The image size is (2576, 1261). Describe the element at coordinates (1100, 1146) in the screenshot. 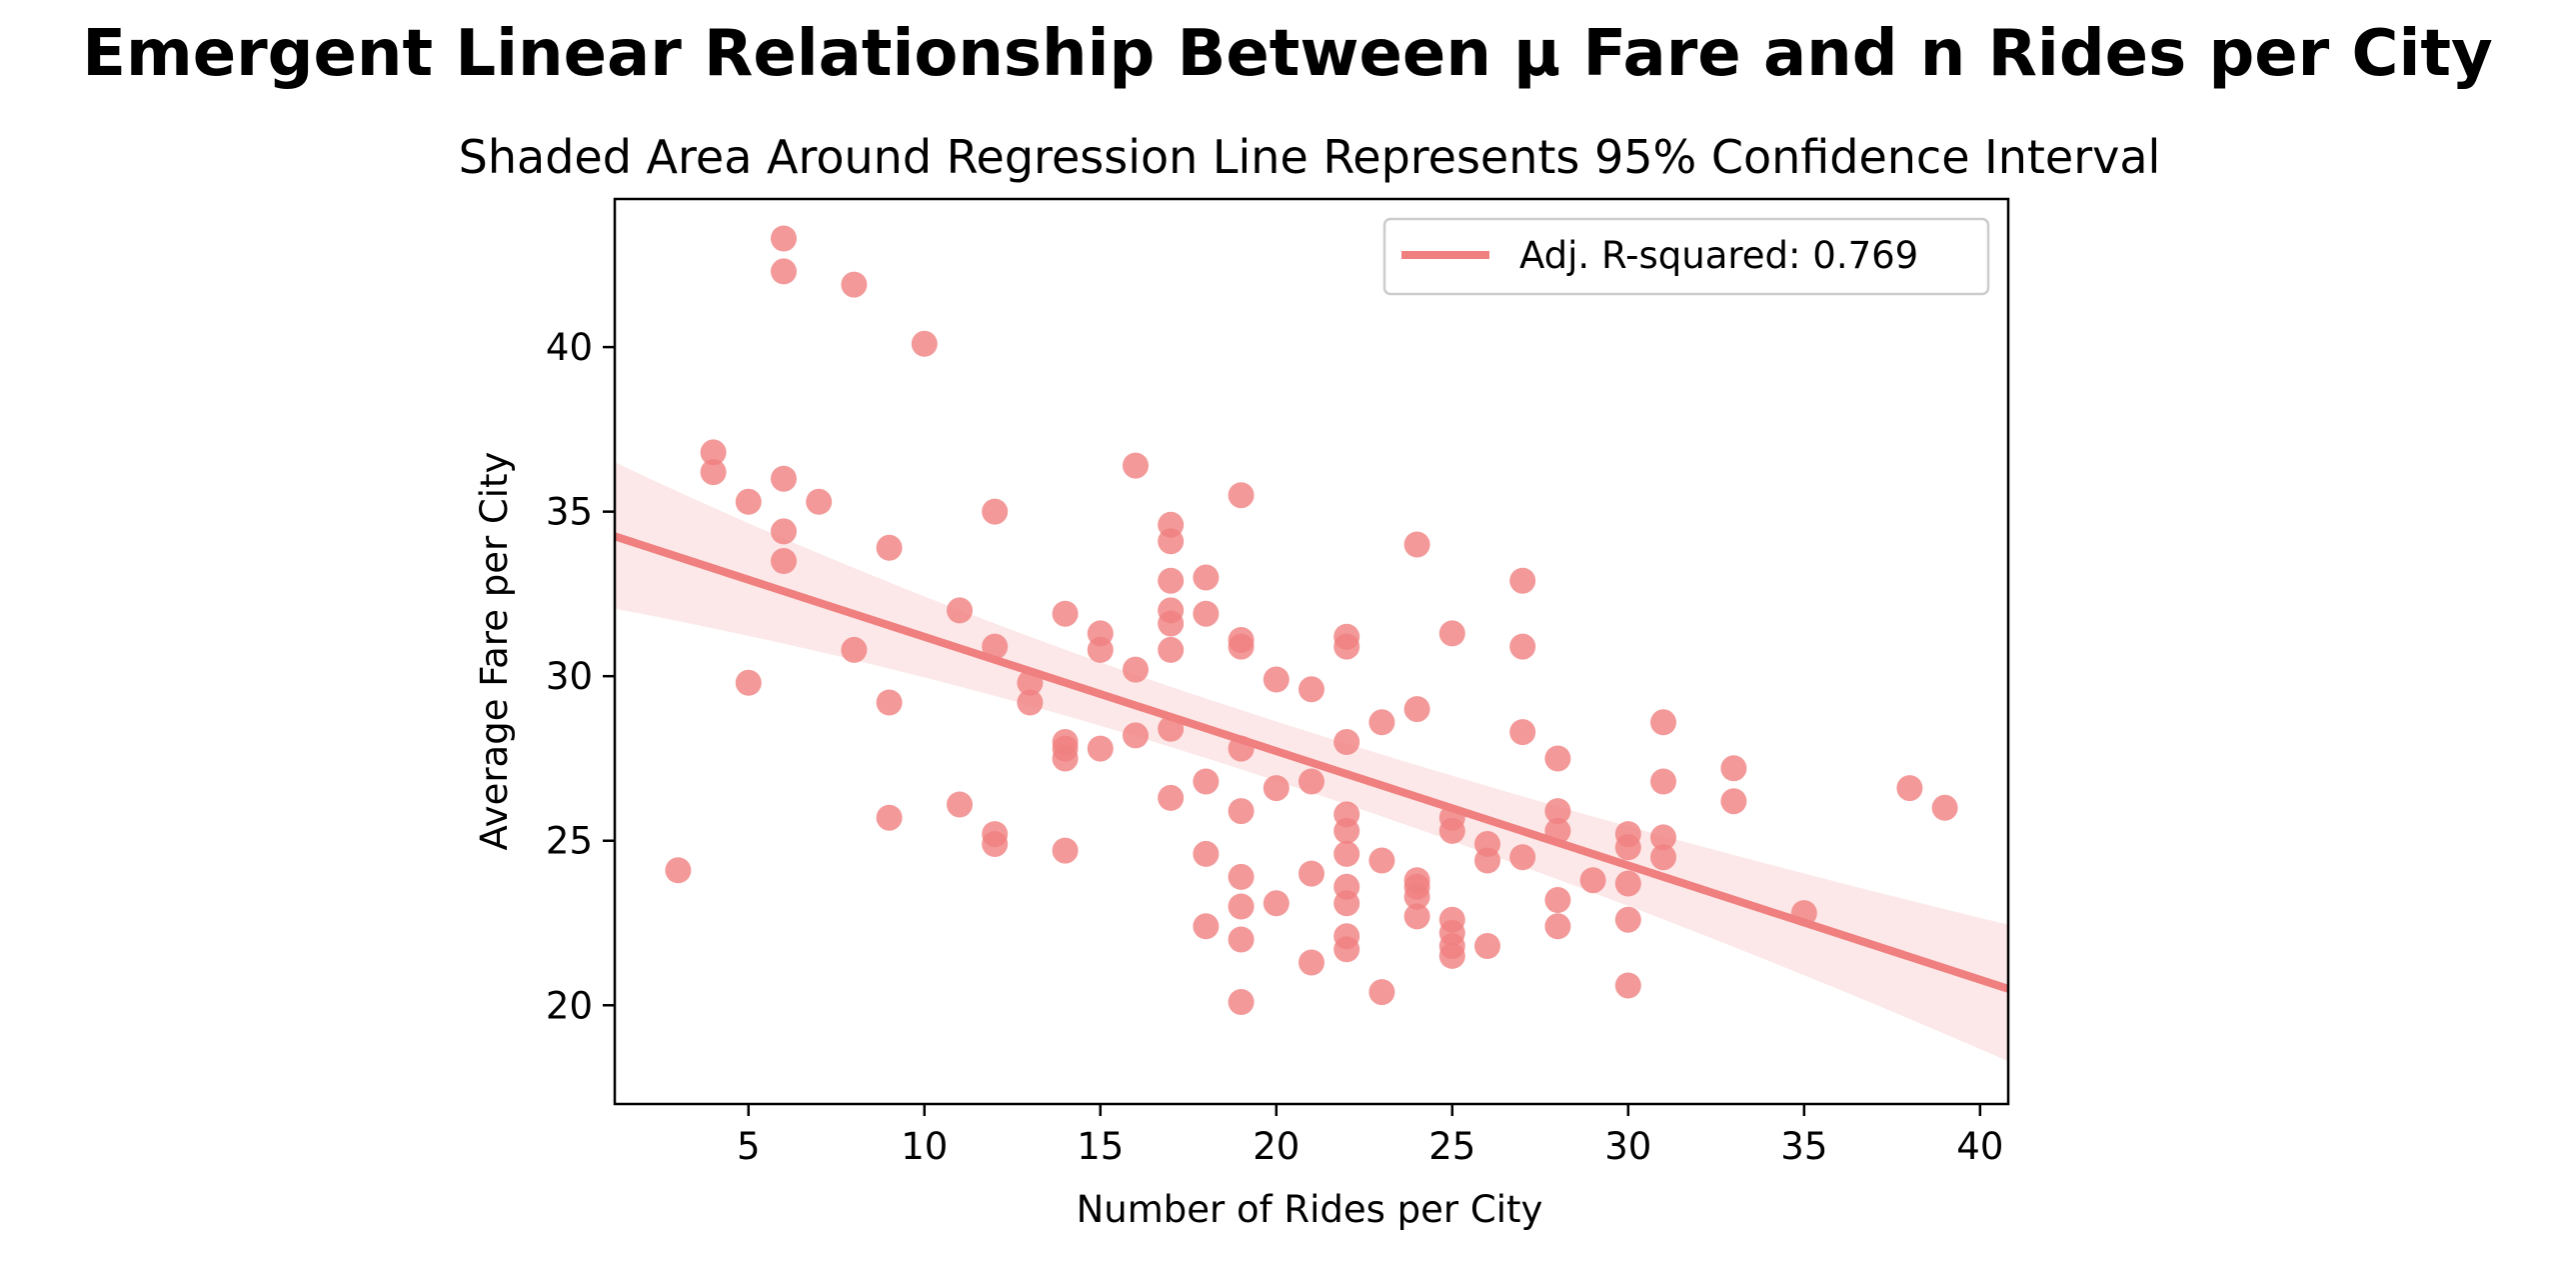

I see `x-tick-label: 15` at that location.